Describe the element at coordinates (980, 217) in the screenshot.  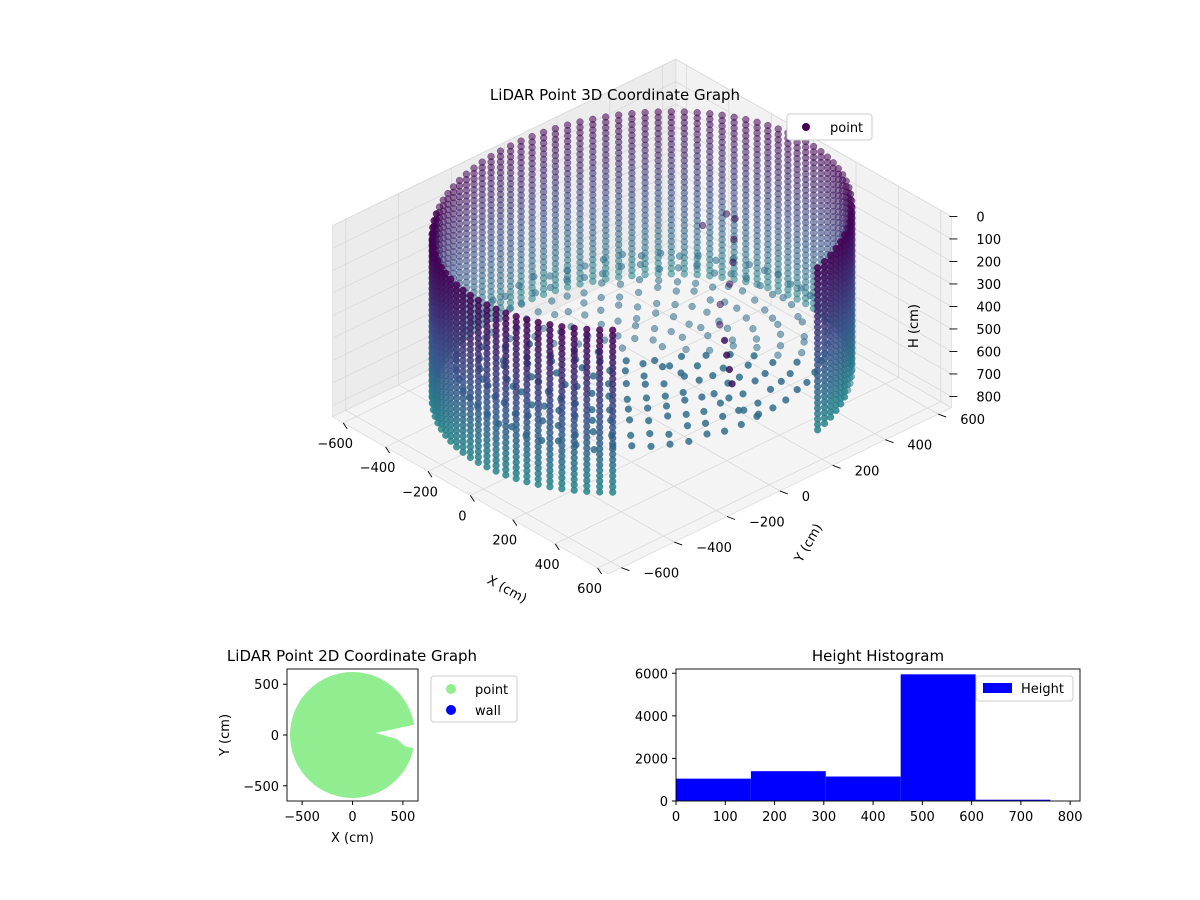
I see `tick-label-h: 0` at that location.